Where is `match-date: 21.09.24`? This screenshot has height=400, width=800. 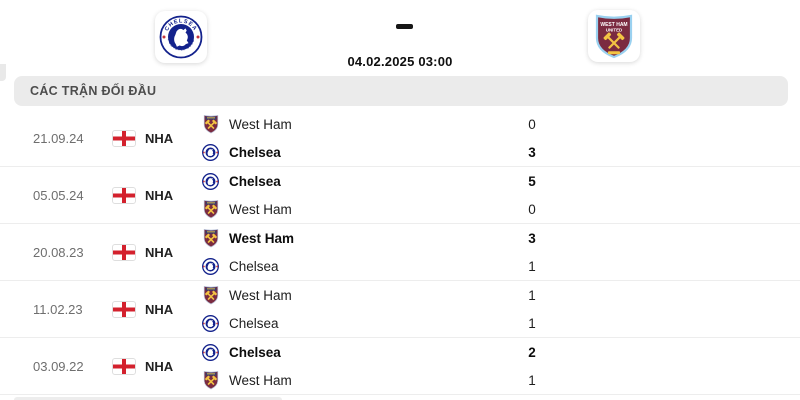 match-date: 21.09.24 is located at coordinates (58, 138).